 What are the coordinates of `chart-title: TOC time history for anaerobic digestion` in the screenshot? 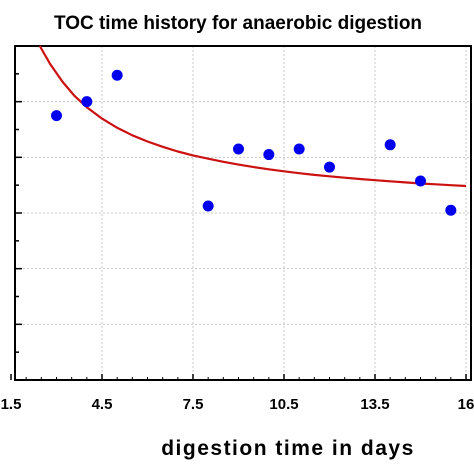 It's located at (238, 23).